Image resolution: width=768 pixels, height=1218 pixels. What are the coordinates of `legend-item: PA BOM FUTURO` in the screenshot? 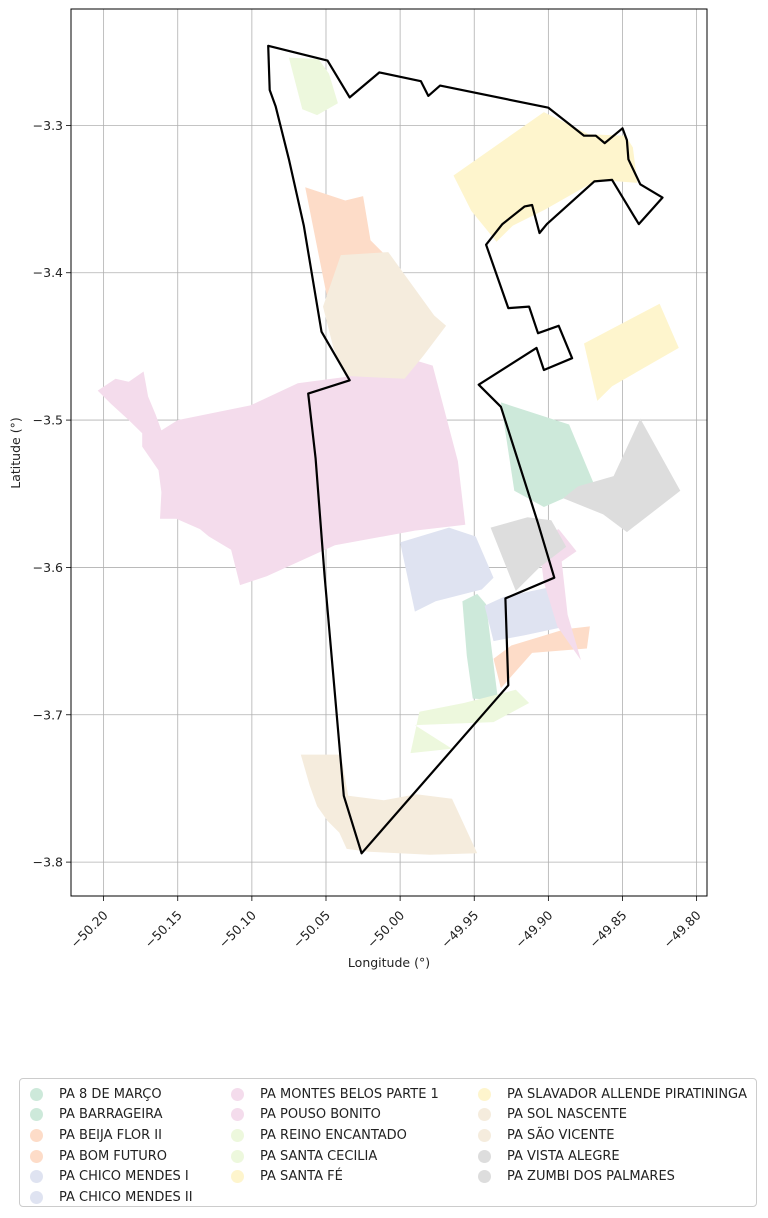 It's located at (111, 1156).